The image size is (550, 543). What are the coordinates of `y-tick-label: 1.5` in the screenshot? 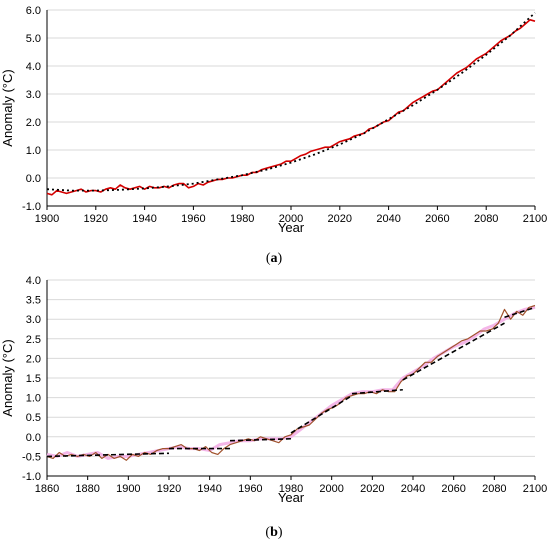 It's located at (33, 379).